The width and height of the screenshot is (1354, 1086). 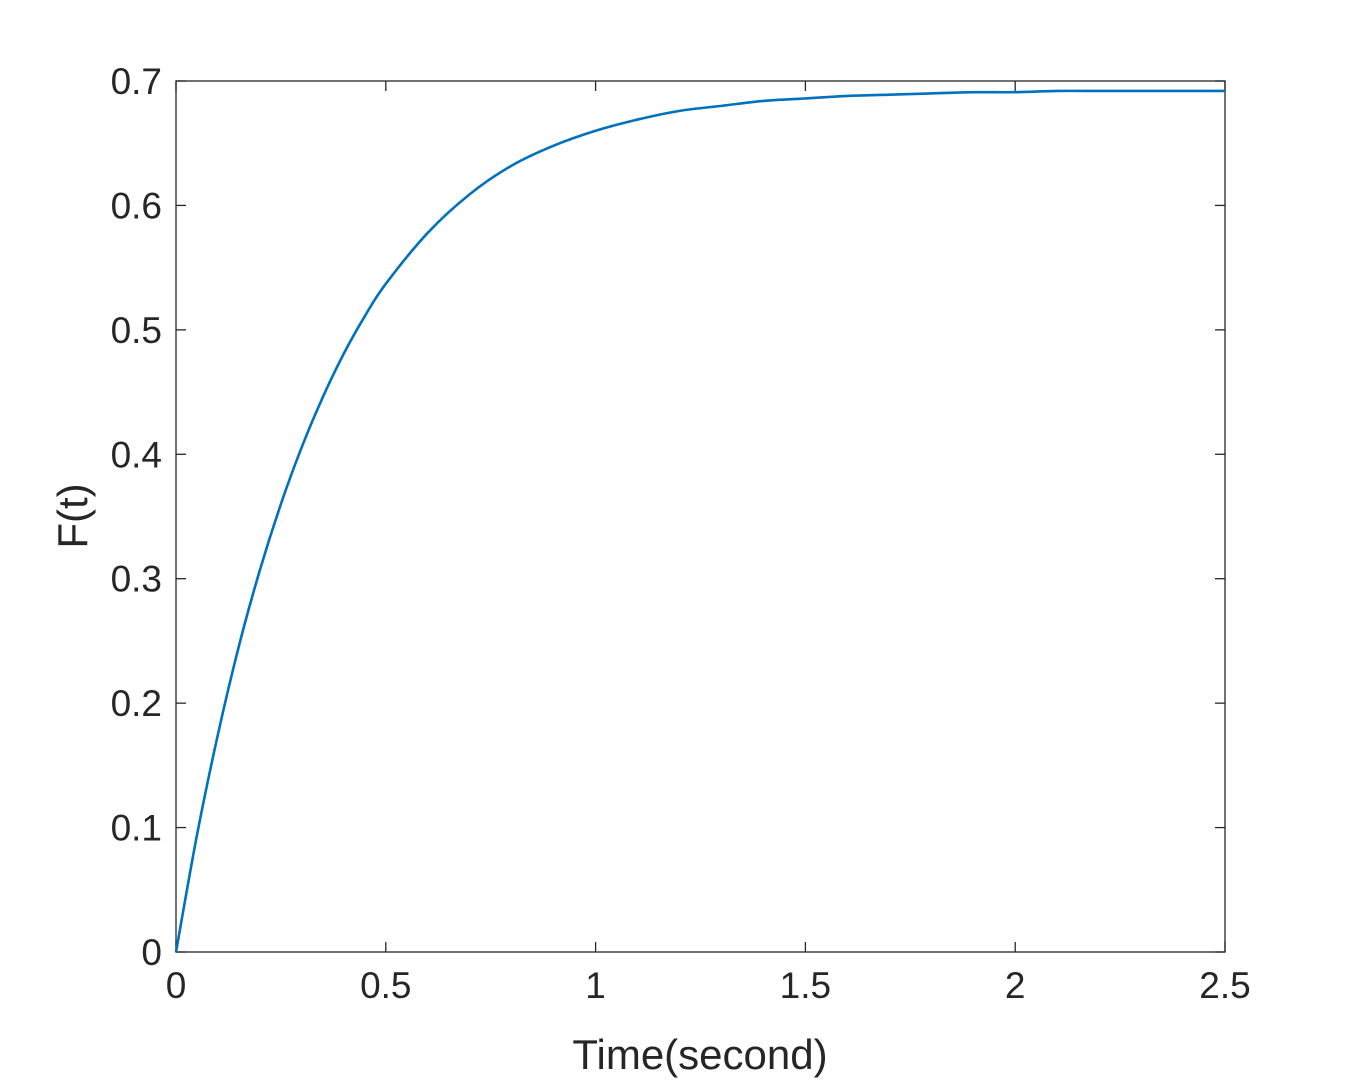 I want to click on x-tick-labels: 0 0.5 1 1.5 2 2.5, so click(x=708, y=985).